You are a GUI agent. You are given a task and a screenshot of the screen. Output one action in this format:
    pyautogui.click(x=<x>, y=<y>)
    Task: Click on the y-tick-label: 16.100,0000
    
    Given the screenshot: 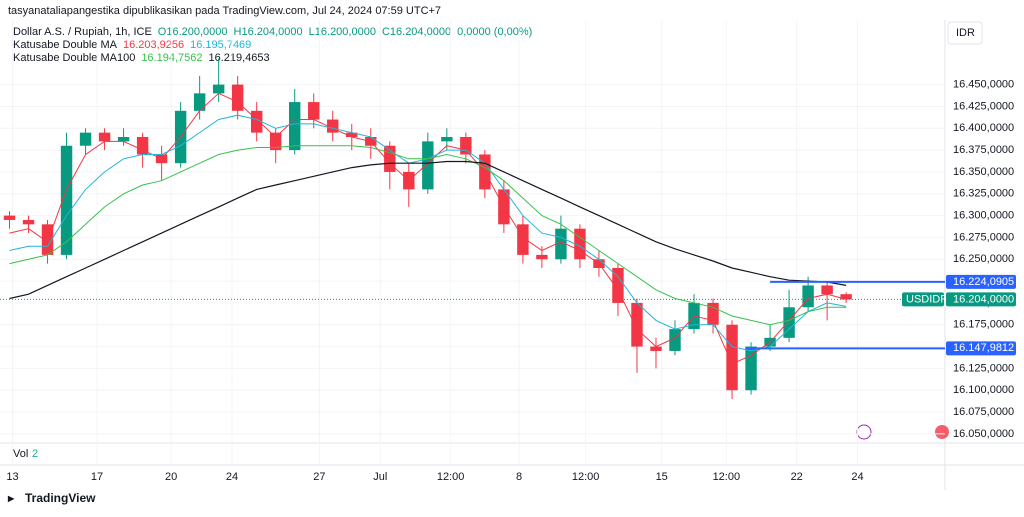 What is the action you would take?
    pyautogui.click(x=983, y=390)
    